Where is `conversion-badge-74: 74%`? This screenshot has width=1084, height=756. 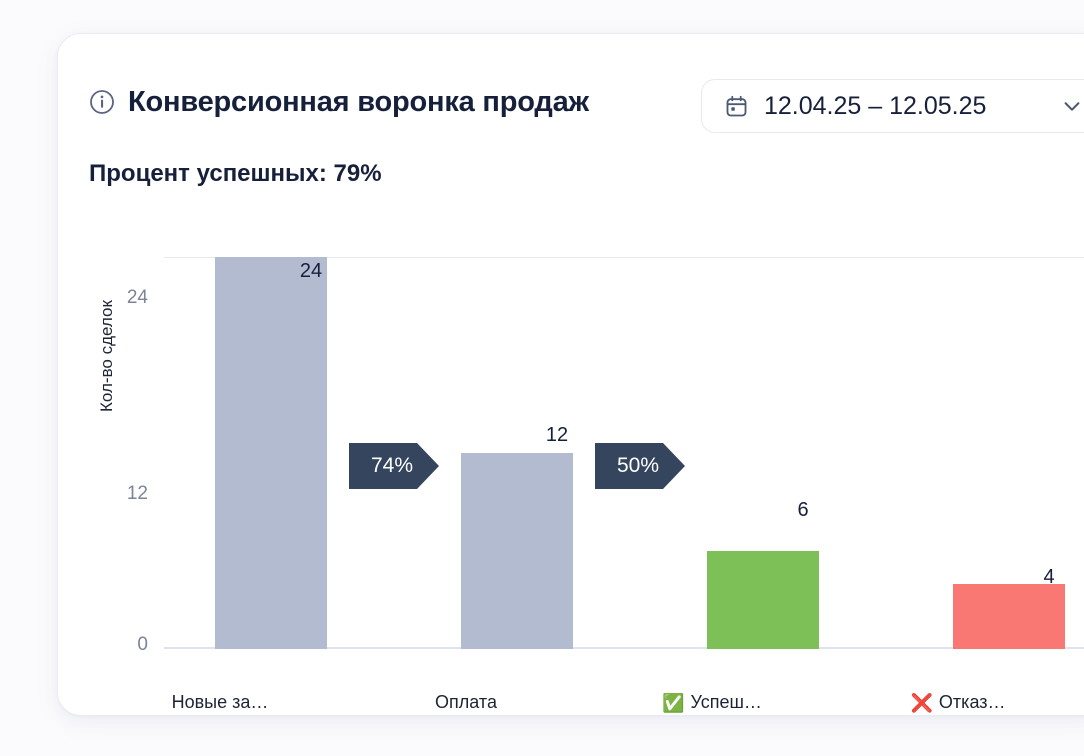 conversion-badge-74: 74% is located at coordinates (394, 466).